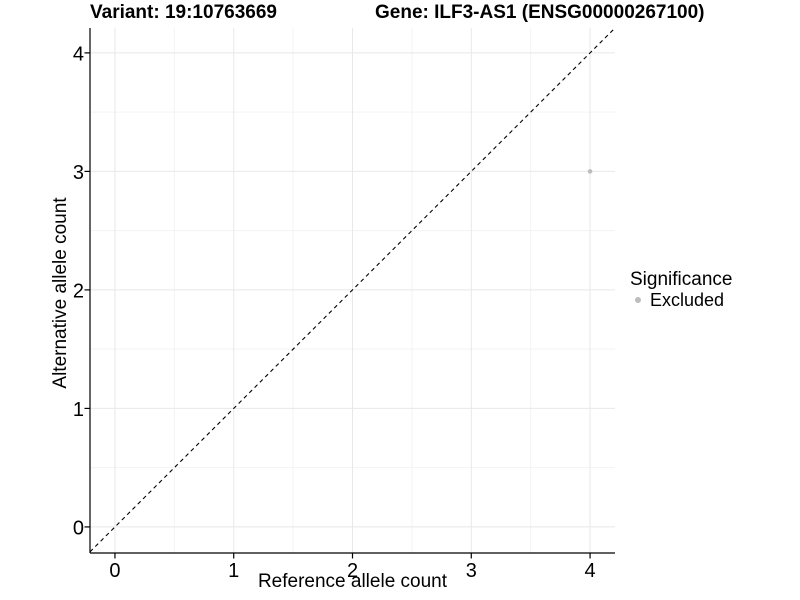 This screenshot has height=600, width=800. What do you see at coordinates (352, 571) in the screenshot?
I see `x-tick-label-2: 2` at bounding box center [352, 571].